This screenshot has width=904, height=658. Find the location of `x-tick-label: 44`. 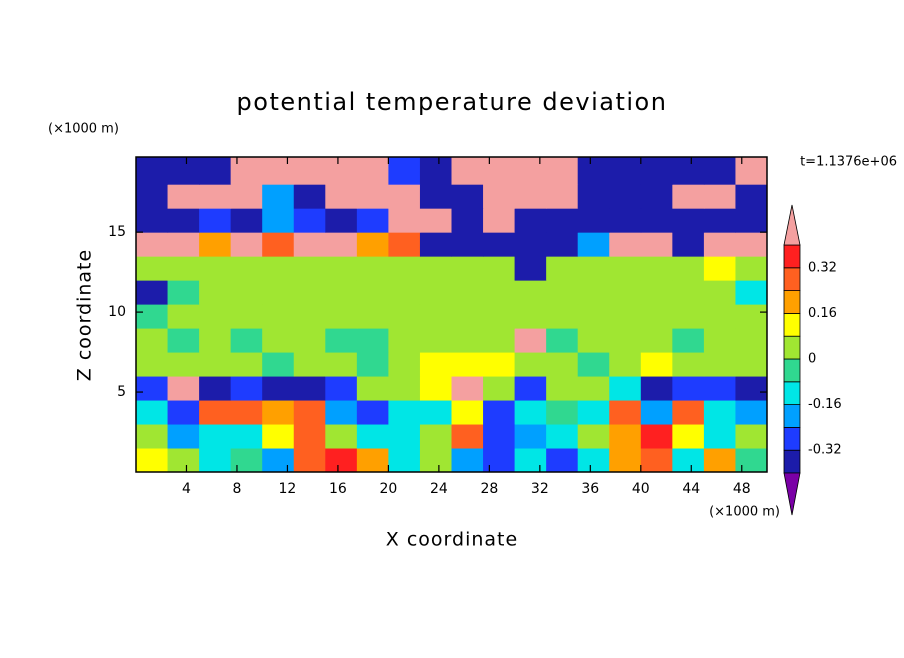

x-tick-label: 44 is located at coordinates (691, 489).